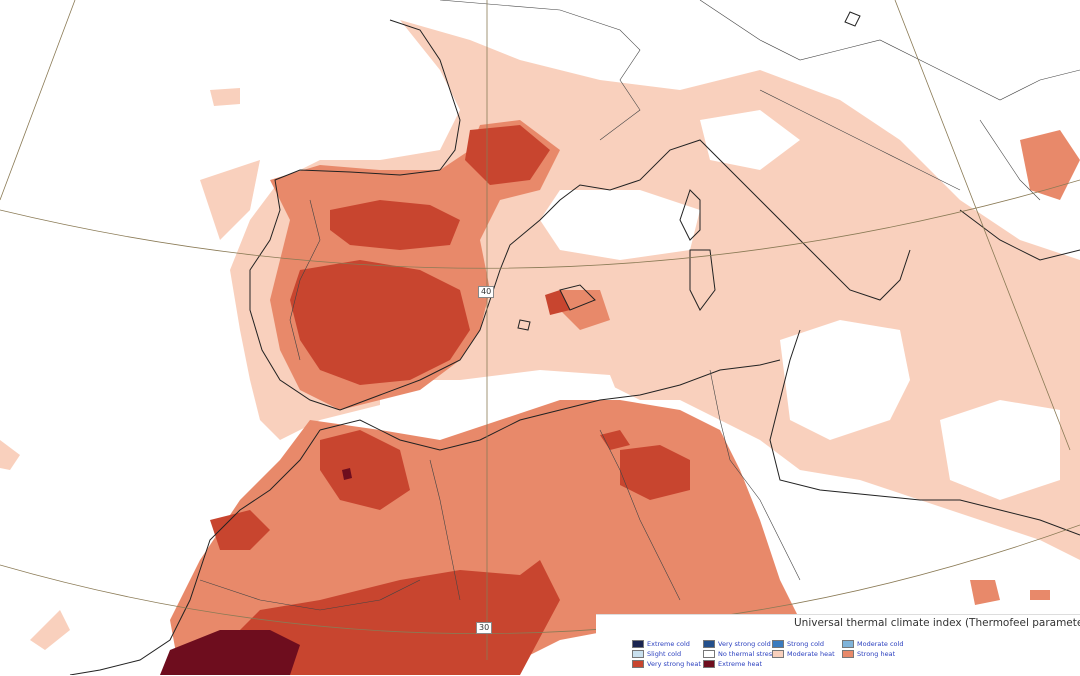 This screenshot has width=1080, height=676. I want to click on legend-item-extreme-heat: Extreme heat, so click(732, 664).